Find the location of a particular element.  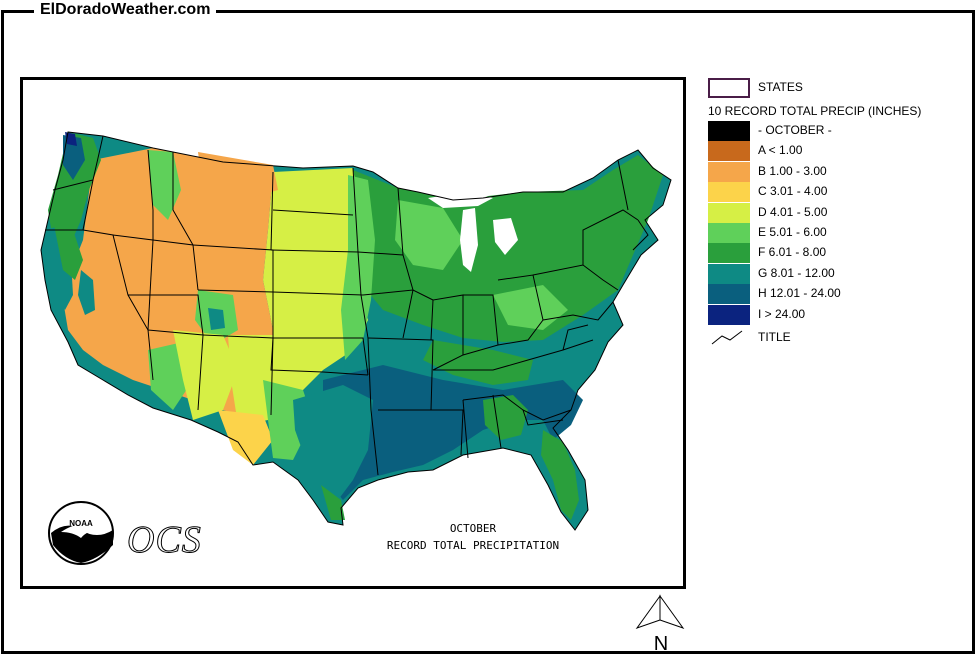

california-green is located at coordinates (68, 250).